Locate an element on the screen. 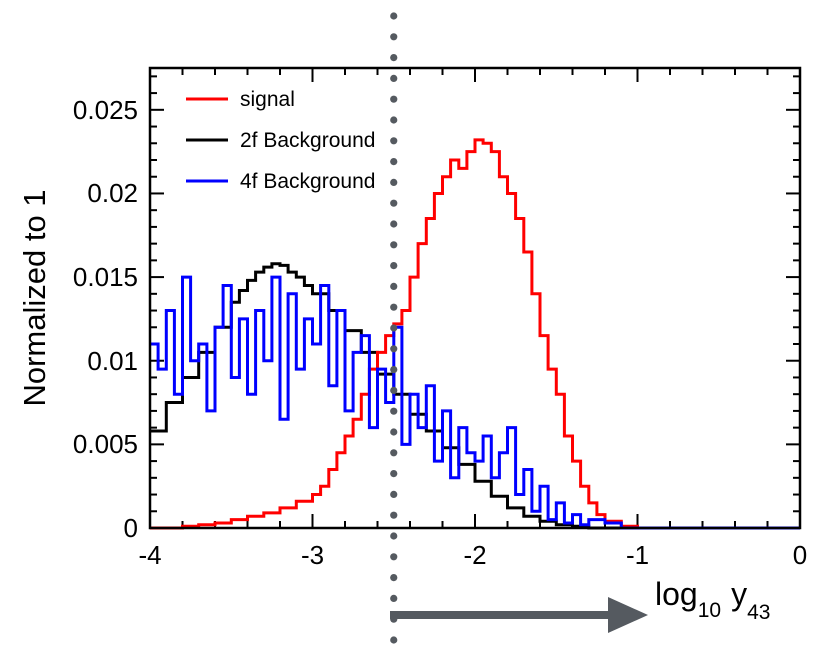 The height and width of the screenshot is (656, 824). legend-label-2f-background: 2f Background is located at coordinates (307, 140).